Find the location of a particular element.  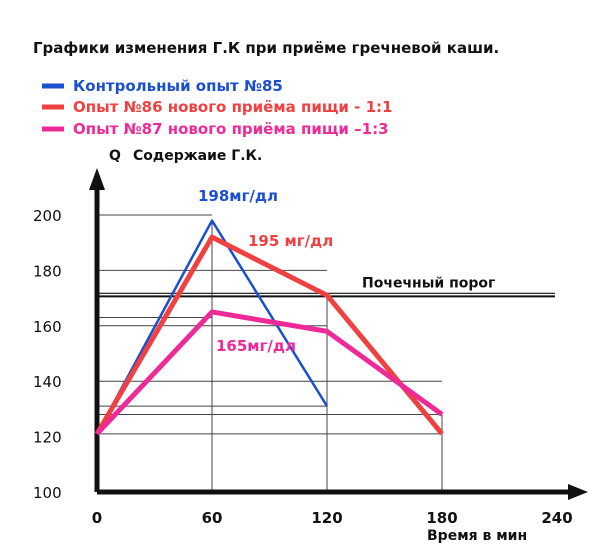

x-tick-label: 120 is located at coordinates (326, 518).